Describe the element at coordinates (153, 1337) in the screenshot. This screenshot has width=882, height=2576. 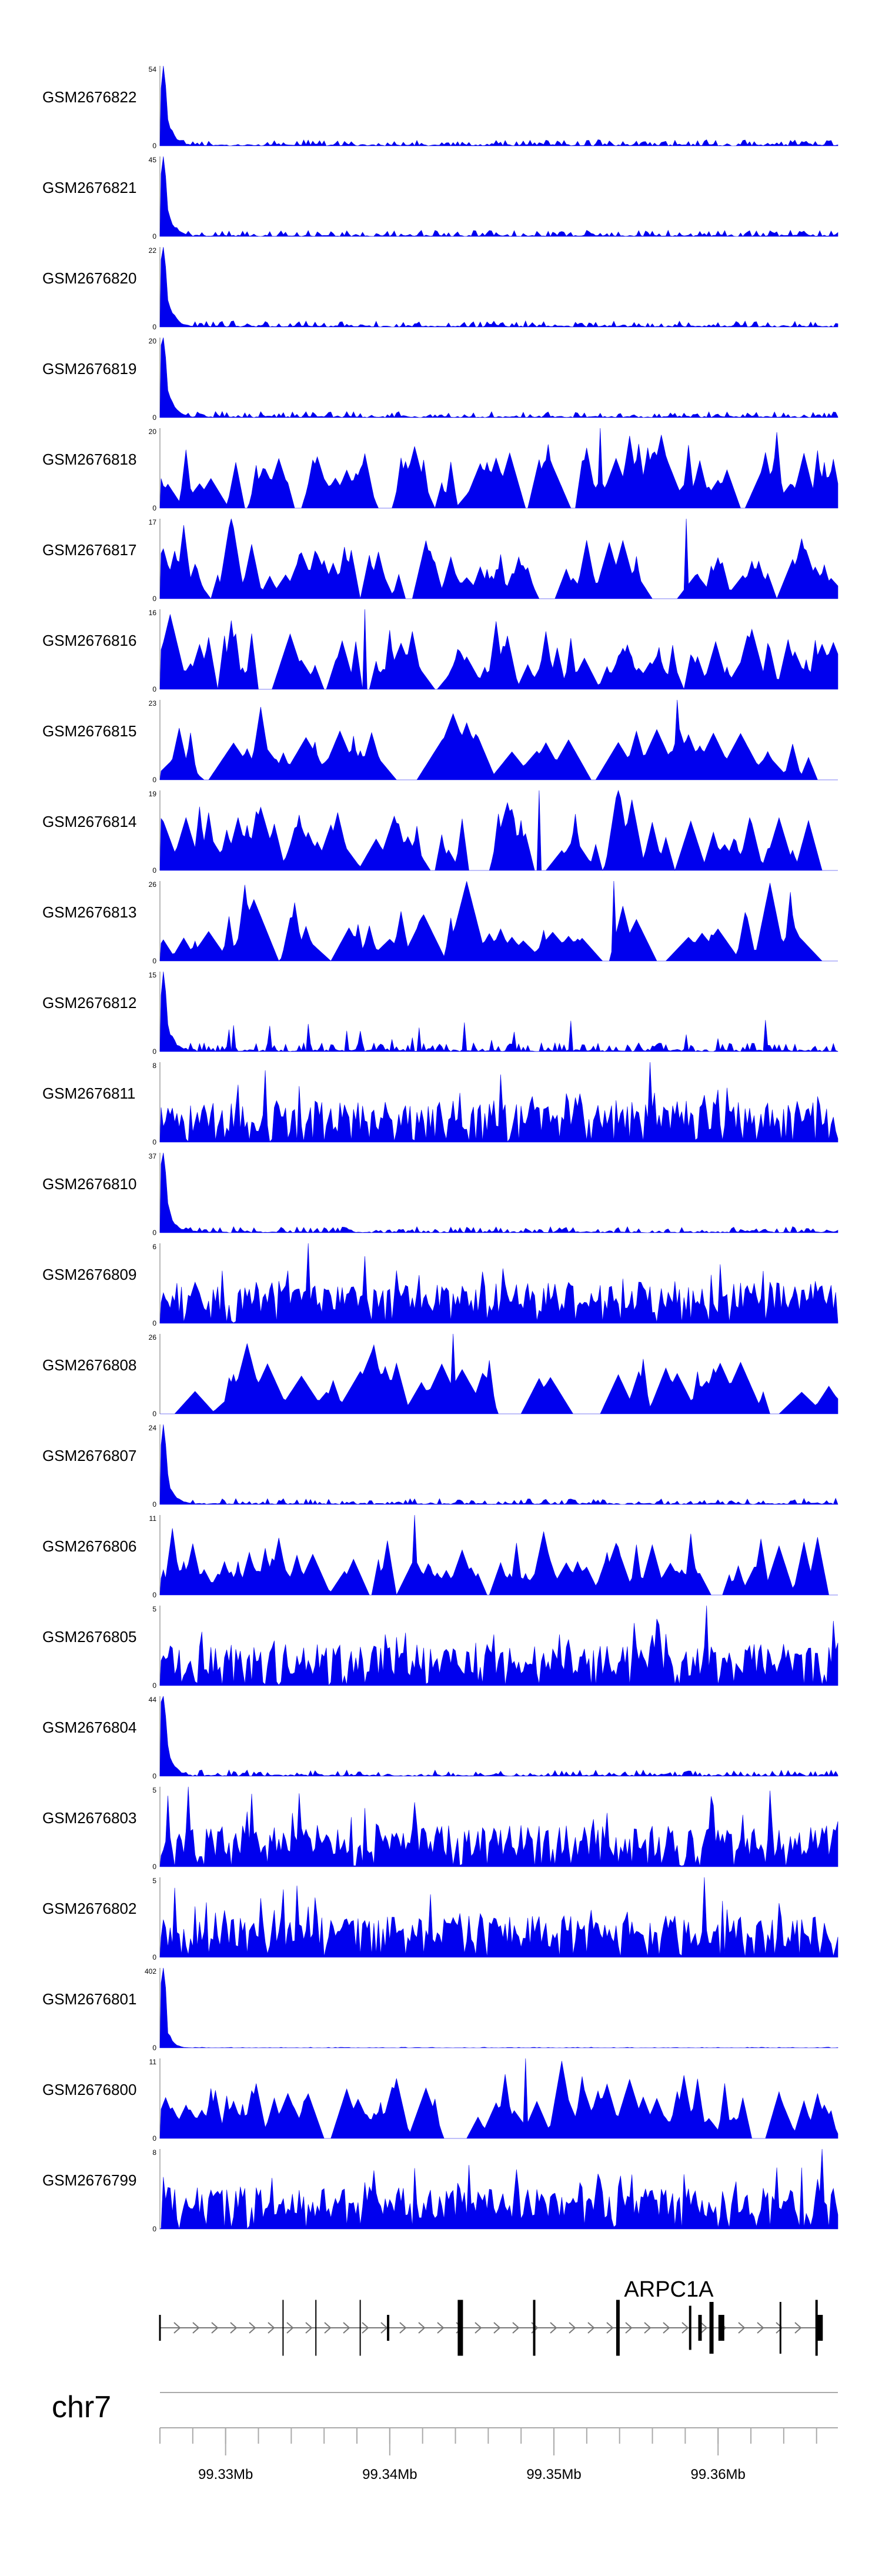
I see `track-max-label: 26` at that location.